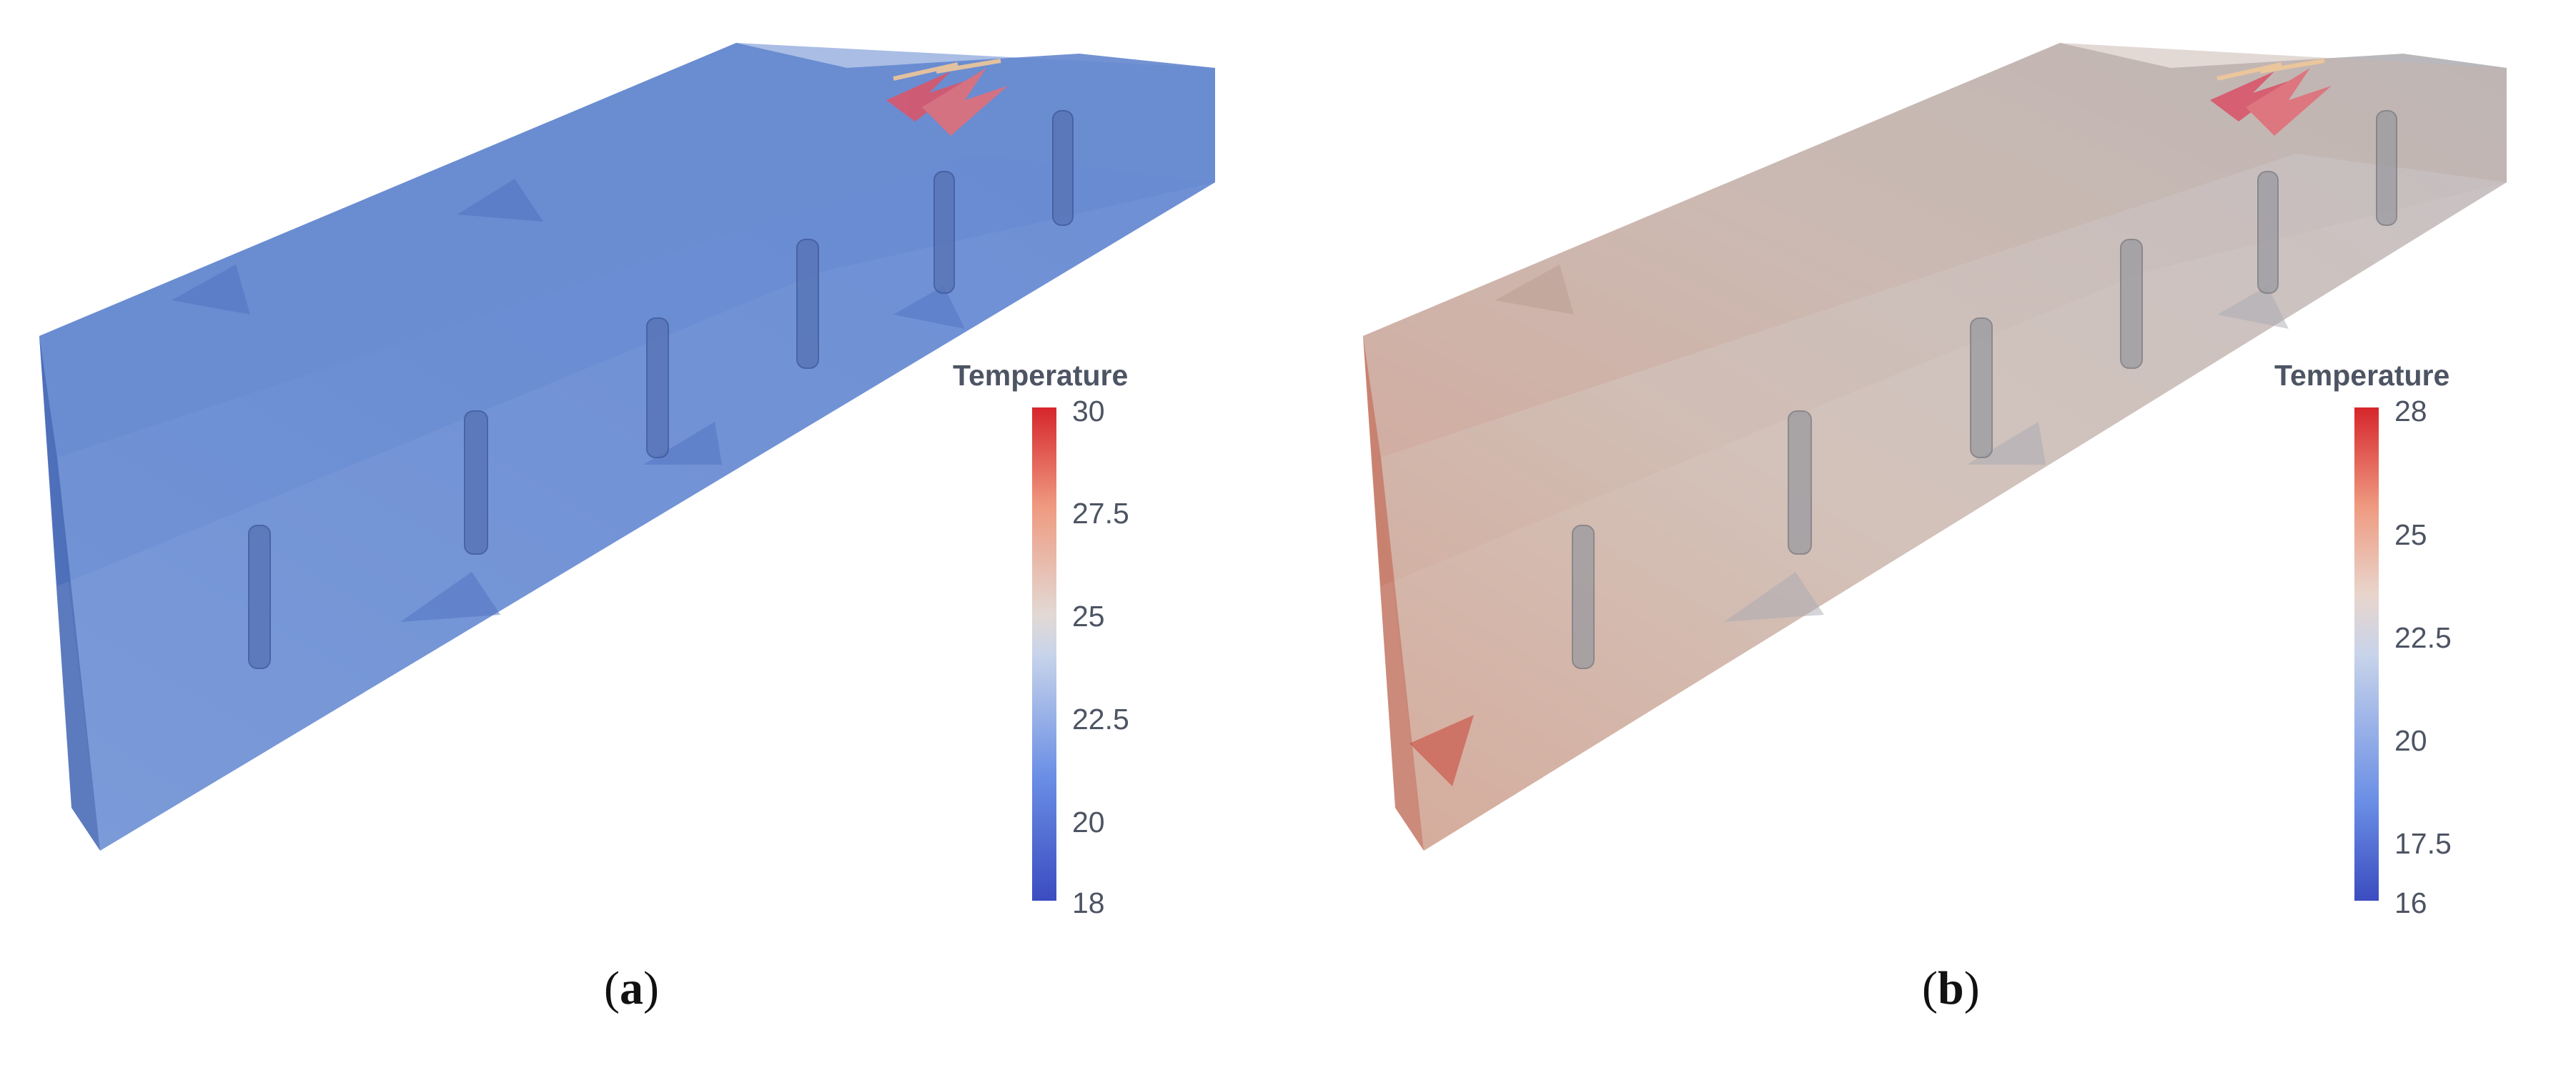 The width and height of the screenshot is (2576, 1068). What do you see at coordinates (1951, 988) in the screenshot?
I see `caption-b: (b)` at bounding box center [1951, 988].